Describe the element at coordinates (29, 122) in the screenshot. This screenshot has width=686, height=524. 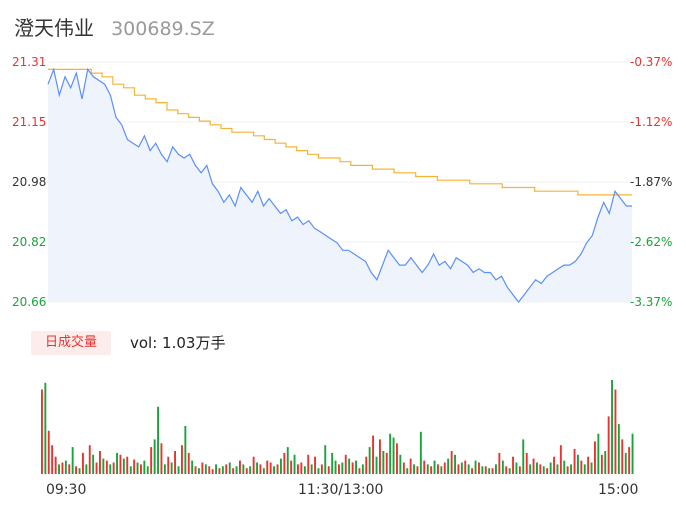
I see `price-tick-label: 21.15` at that location.